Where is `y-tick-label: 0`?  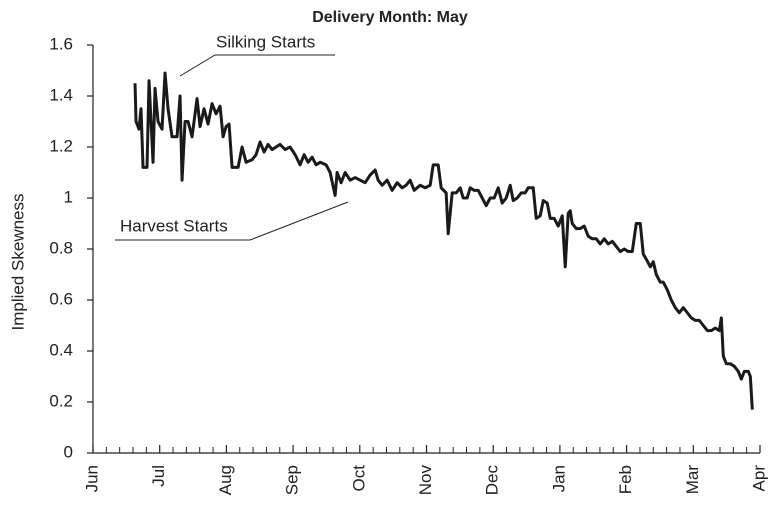
y-tick-label: 0 is located at coordinates (68, 451).